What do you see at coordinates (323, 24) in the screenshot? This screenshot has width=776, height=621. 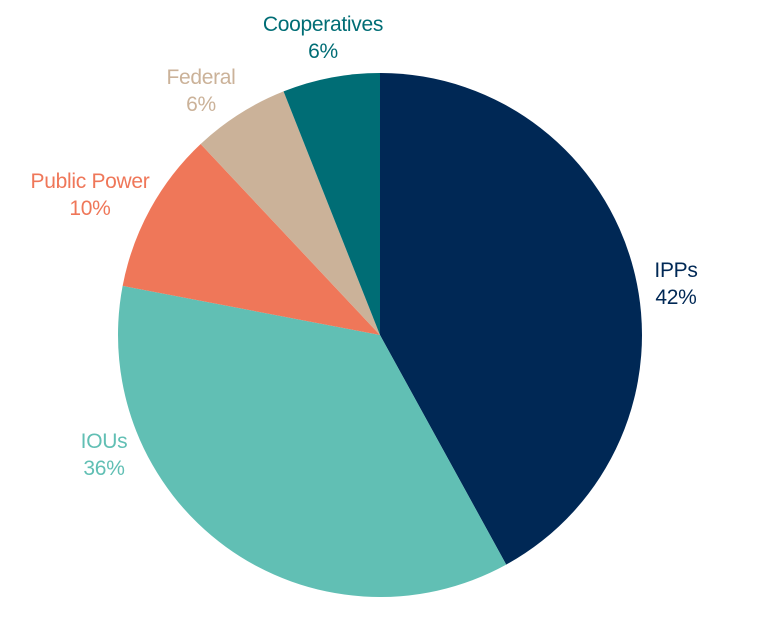 I see `slice-name-cooperatives: Cooperatives` at bounding box center [323, 24].